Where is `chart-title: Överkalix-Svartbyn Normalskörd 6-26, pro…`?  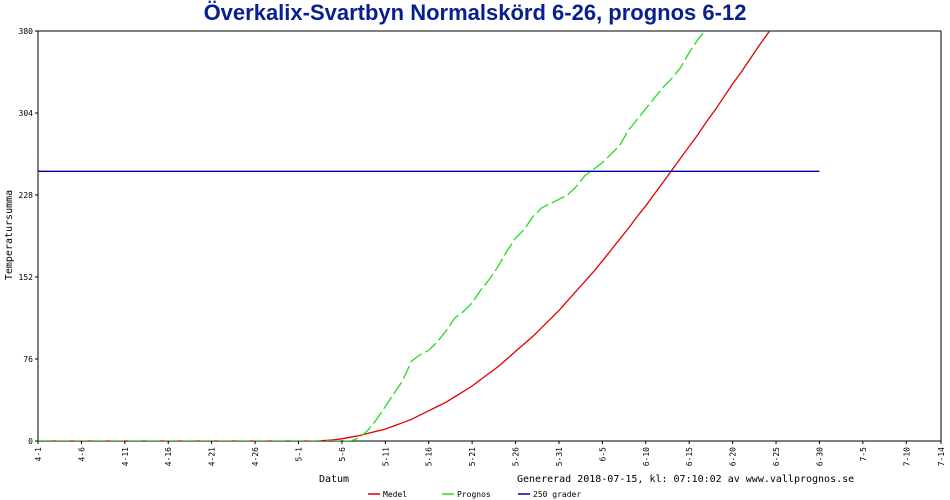 chart-title: Överkalix-Svartbyn Normalskörd 6-26, pro… is located at coordinates (475, 12).